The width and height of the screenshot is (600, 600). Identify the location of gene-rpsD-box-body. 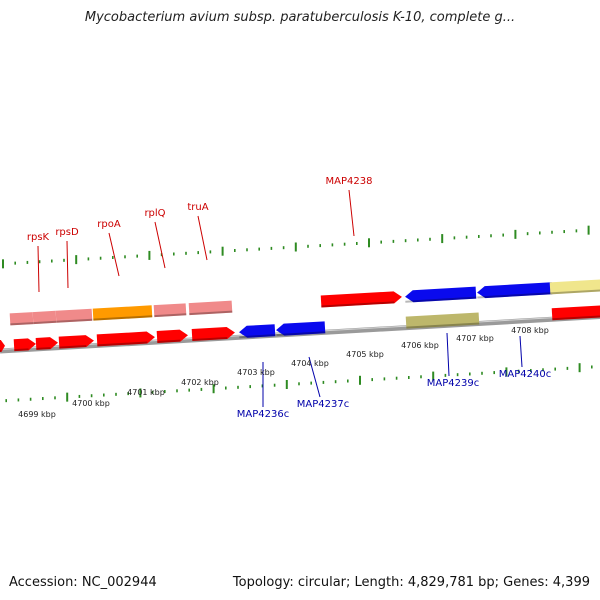
(74, 315).